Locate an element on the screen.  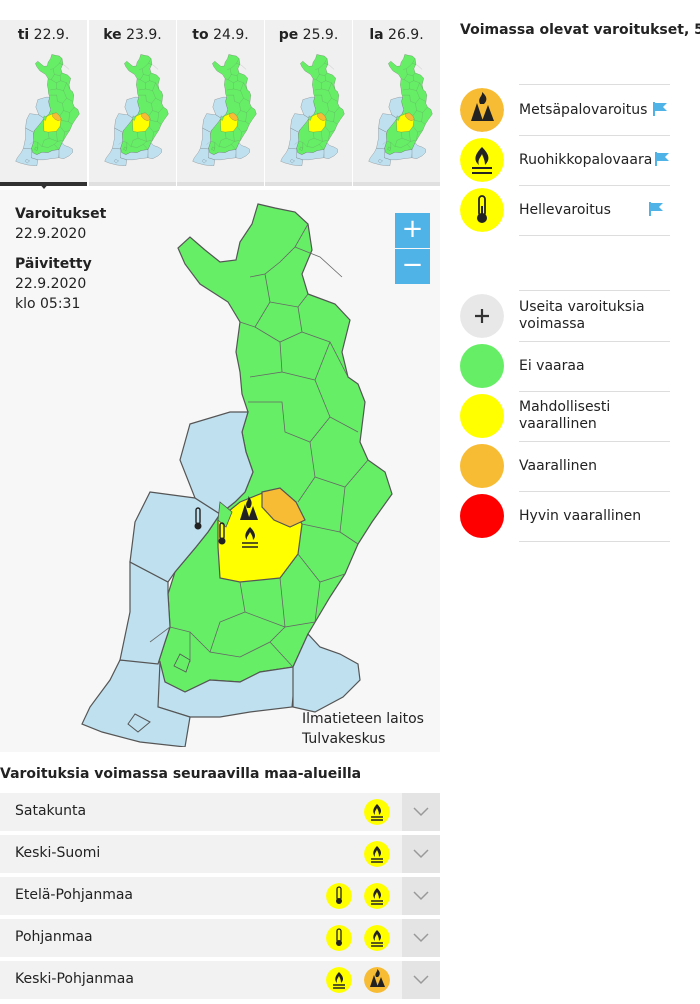
legend-grass-fire-warning: Ruohikkopalovaara is located at coordinates (565, 160).